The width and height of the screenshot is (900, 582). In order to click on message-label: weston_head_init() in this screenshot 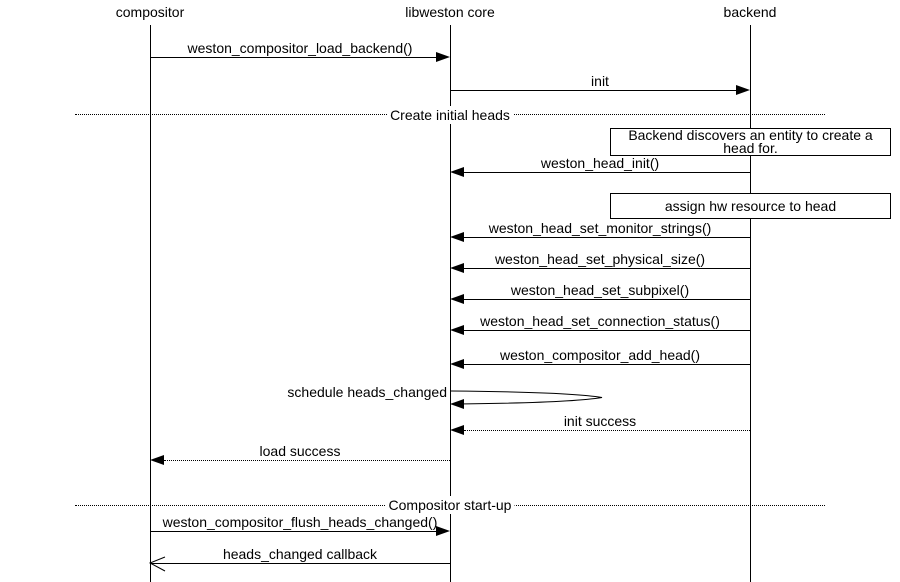, I will do `click(600, 163)`.